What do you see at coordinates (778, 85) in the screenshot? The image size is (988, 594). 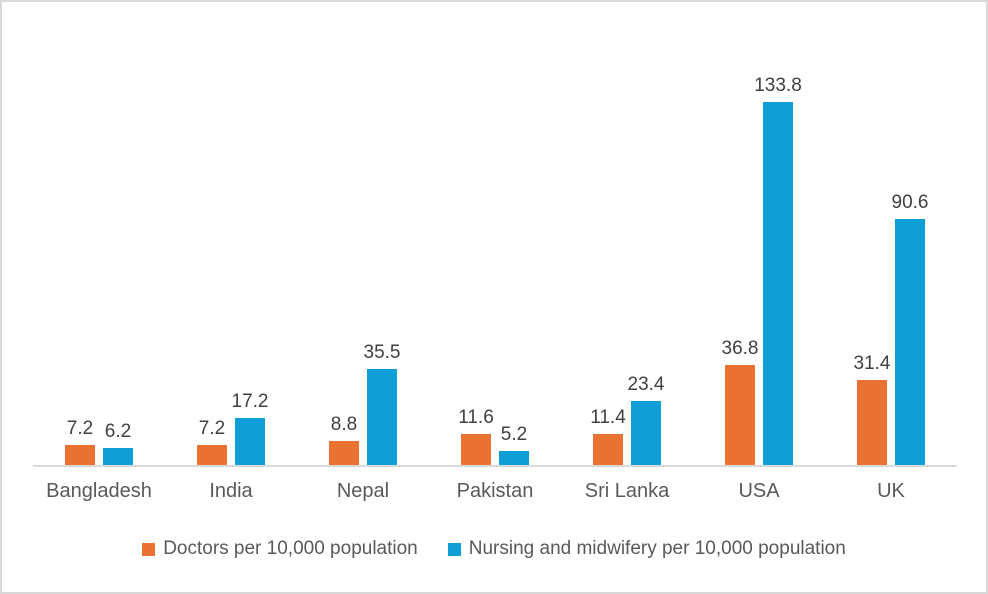 I see `value-label: 133.8` at bounding box center [778, 85].